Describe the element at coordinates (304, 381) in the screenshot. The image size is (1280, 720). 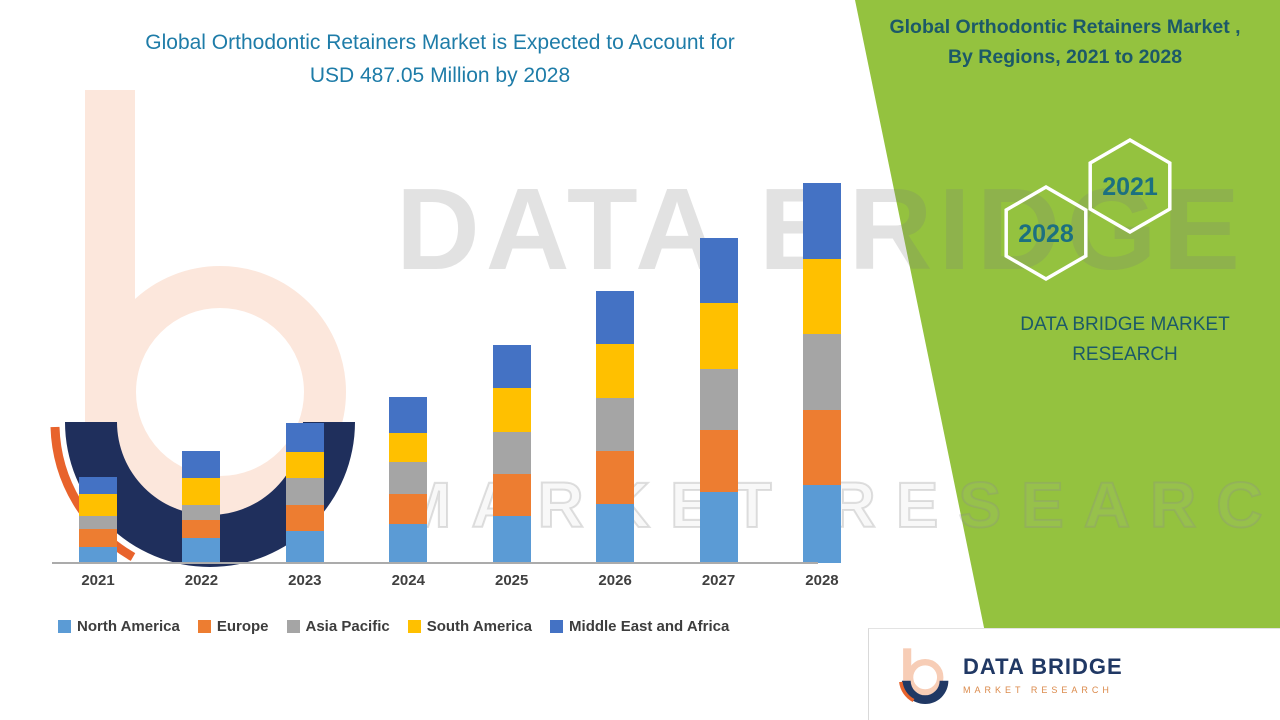
I see `bar-column: 2023` at that location.